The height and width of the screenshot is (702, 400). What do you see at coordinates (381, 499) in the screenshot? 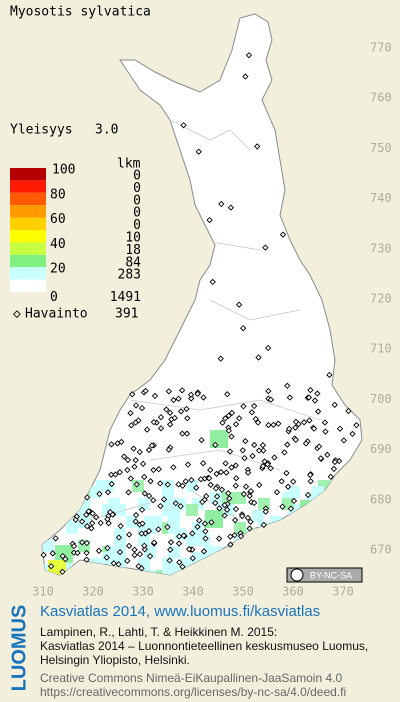
I see `northing-label: 680` at bounding box center [381, 499].